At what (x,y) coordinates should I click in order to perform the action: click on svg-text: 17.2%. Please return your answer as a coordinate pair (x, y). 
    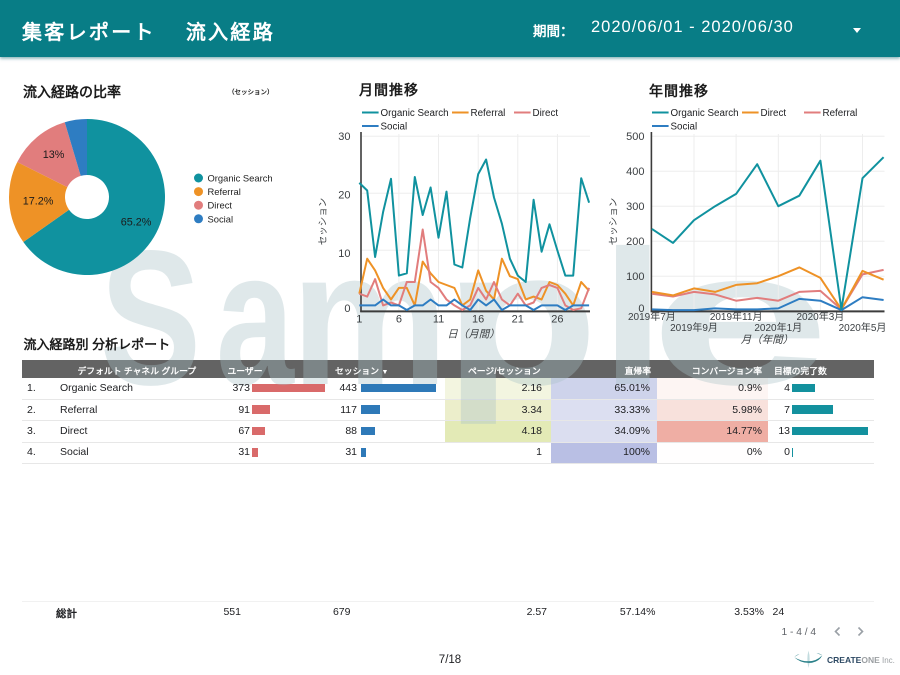
    Looking at the image, I should click on (38, 202).